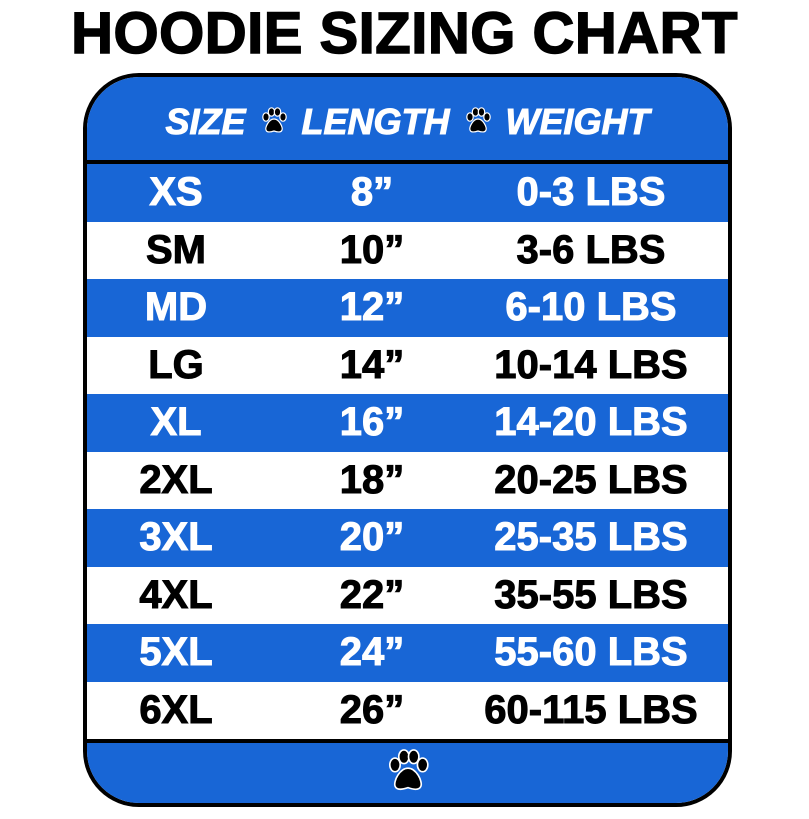  Describe the element at coordinates (407, 308) in the screenshot. I see `table-row: MD 12” 6-10 LBS` at that location.